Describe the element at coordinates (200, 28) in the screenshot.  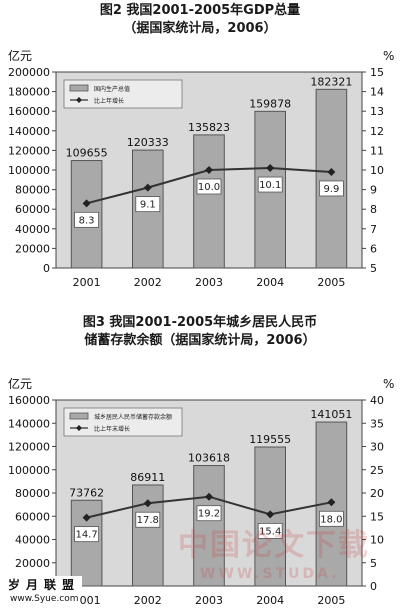
I see `chart-subtitle: （据国家统计局，2006）` at that location.